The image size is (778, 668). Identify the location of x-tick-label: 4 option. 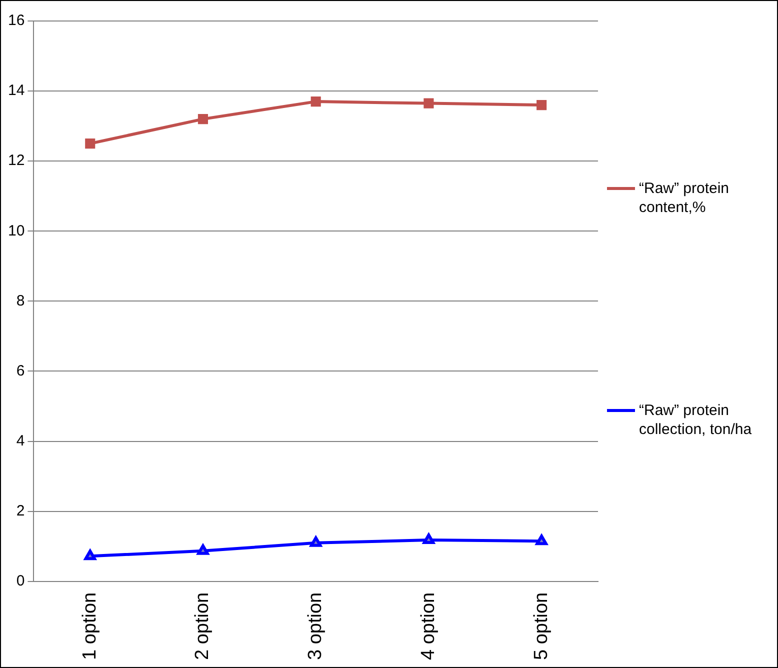
(428, 626).